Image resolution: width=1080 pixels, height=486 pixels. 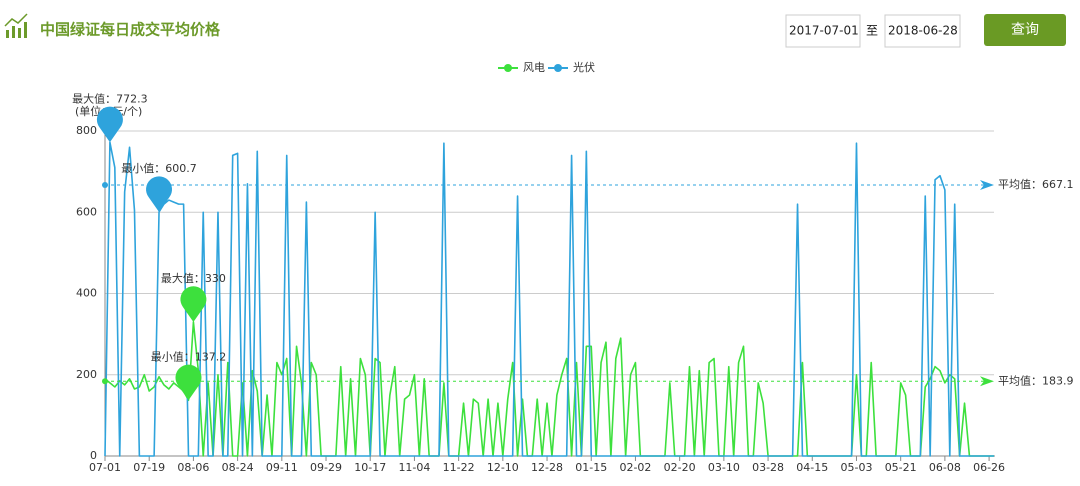 I want to click on x-tick-label: 03-10, so click(x=724, y=467).